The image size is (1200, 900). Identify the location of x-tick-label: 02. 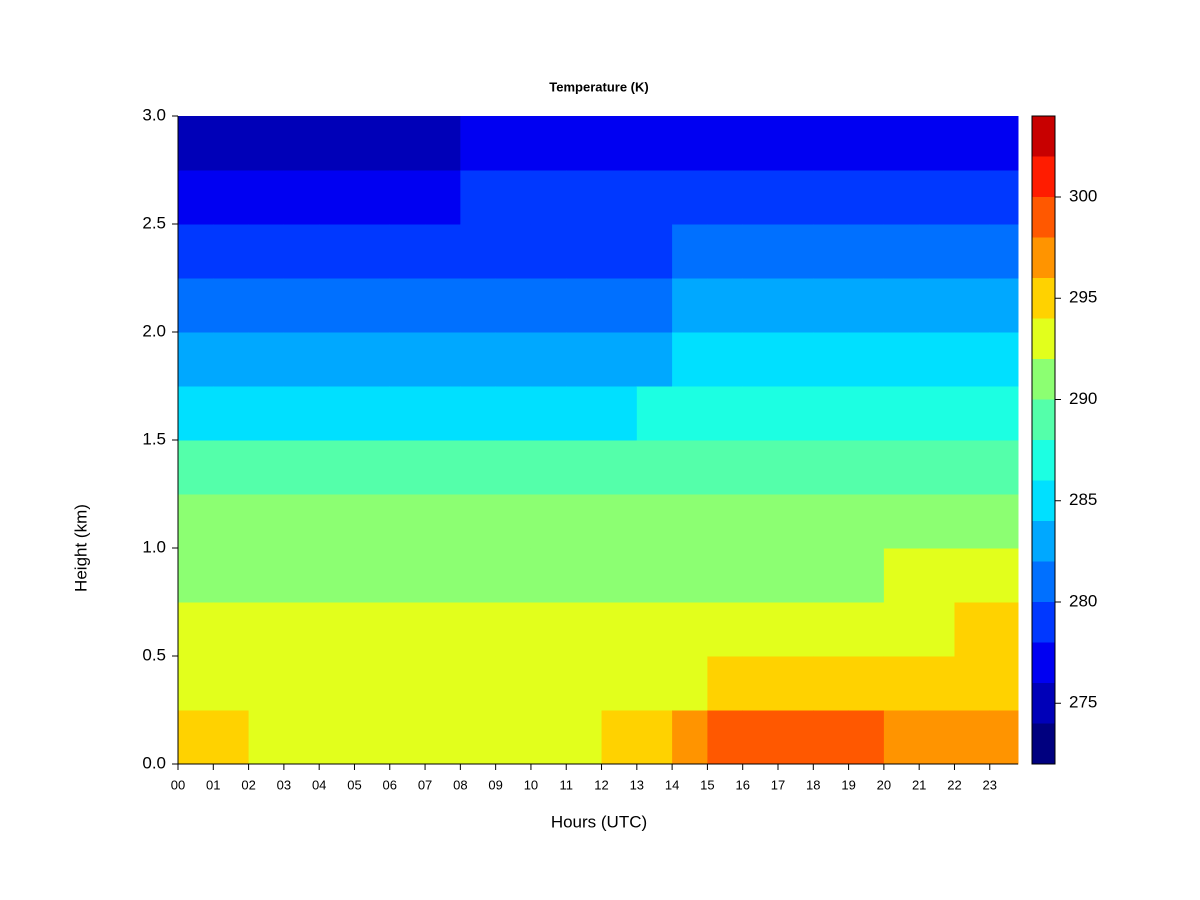
(248, 784).